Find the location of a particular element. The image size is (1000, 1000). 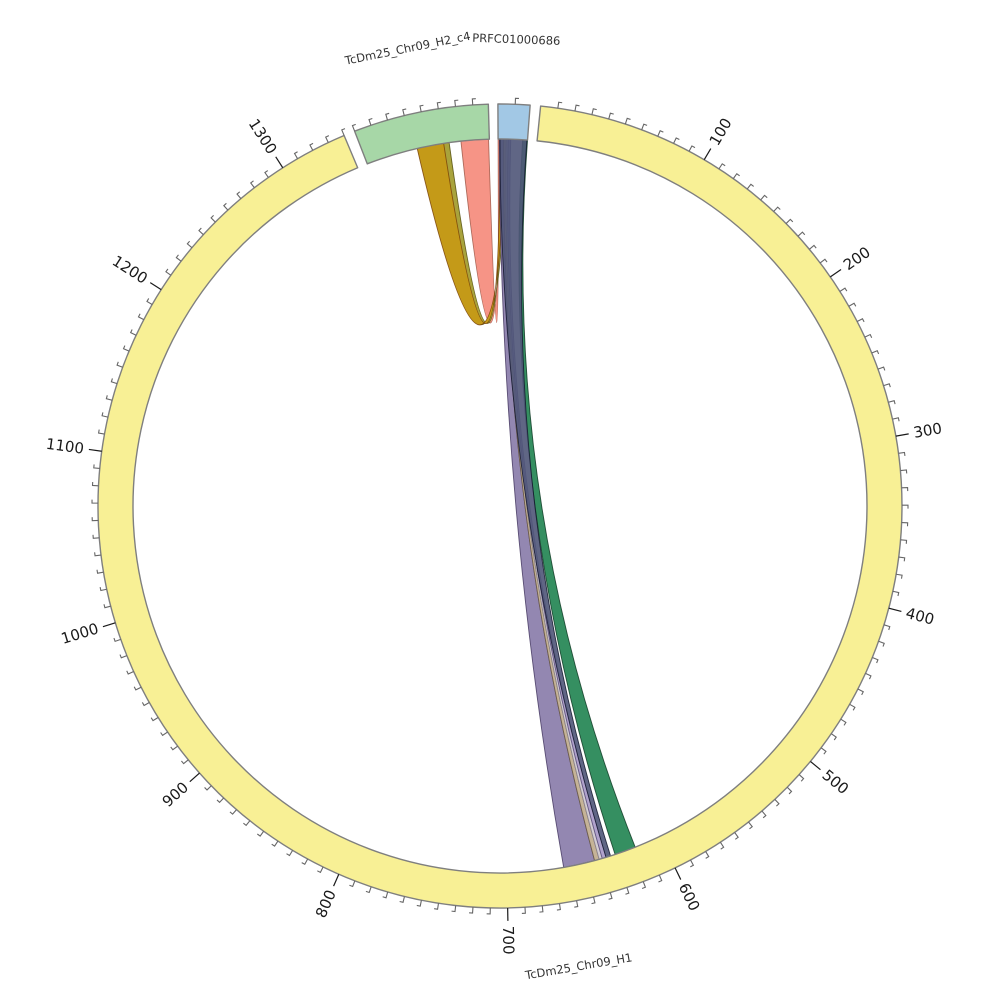

tick-label-100: 100 is located at coordinates (721, 132).